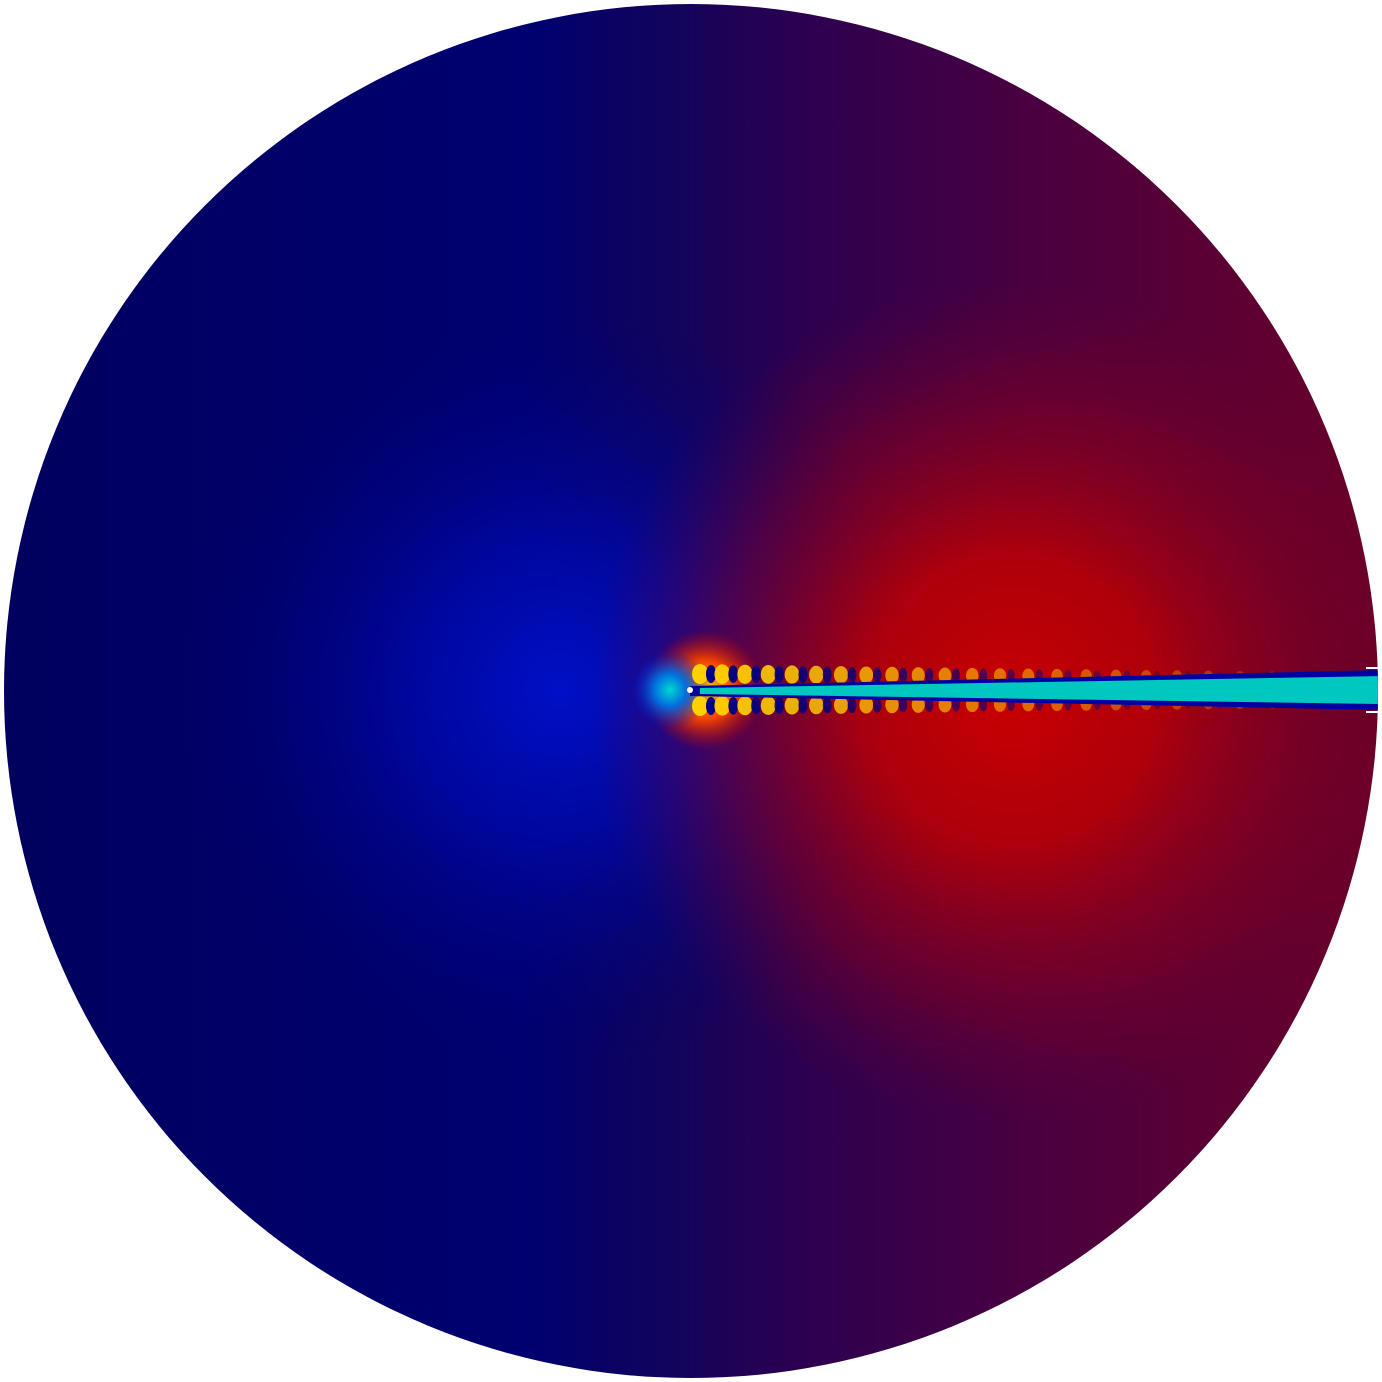 The image size is (1382, 1382). I want to click on cyan-spot, so click(670, 690).